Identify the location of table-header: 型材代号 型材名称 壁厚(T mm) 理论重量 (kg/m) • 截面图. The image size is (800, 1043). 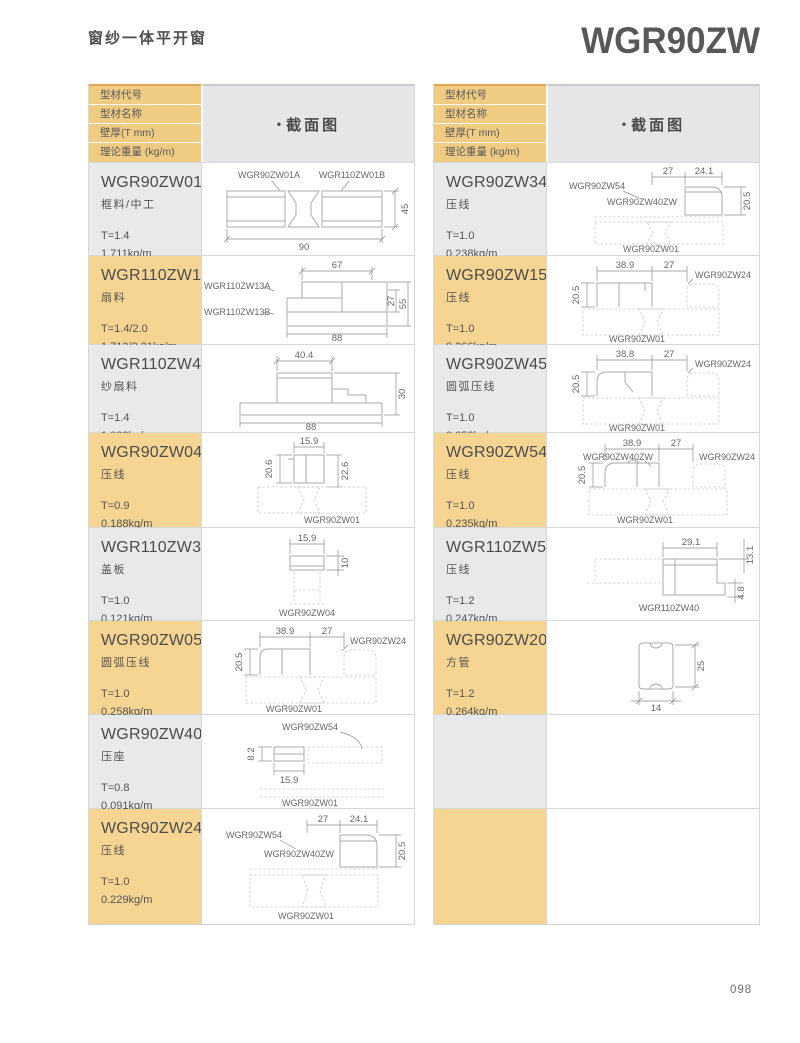
(596, 123).